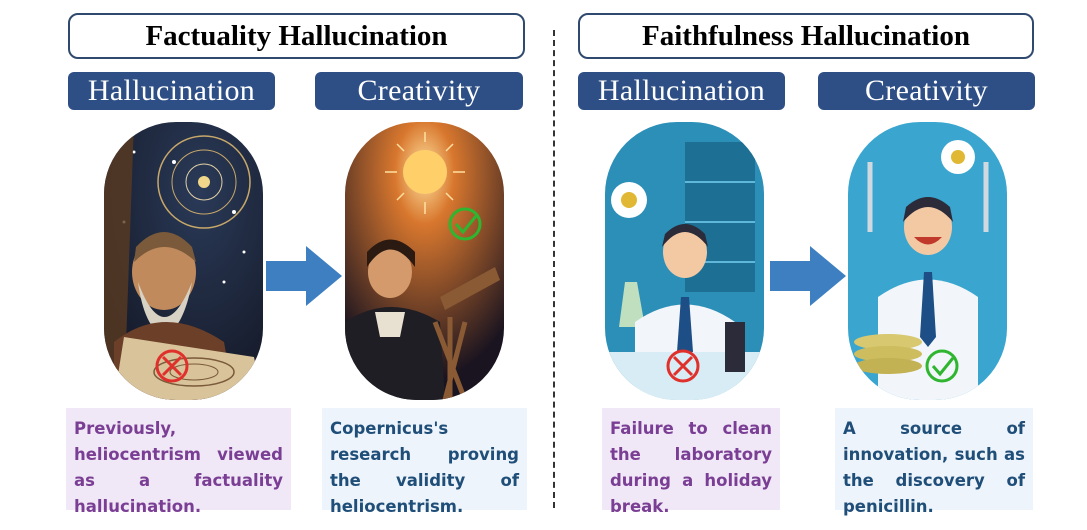 The image size is (1087, 530). I want to click on faithfulness-section-title: Faithfulness Hallucination, so click(806, 36).